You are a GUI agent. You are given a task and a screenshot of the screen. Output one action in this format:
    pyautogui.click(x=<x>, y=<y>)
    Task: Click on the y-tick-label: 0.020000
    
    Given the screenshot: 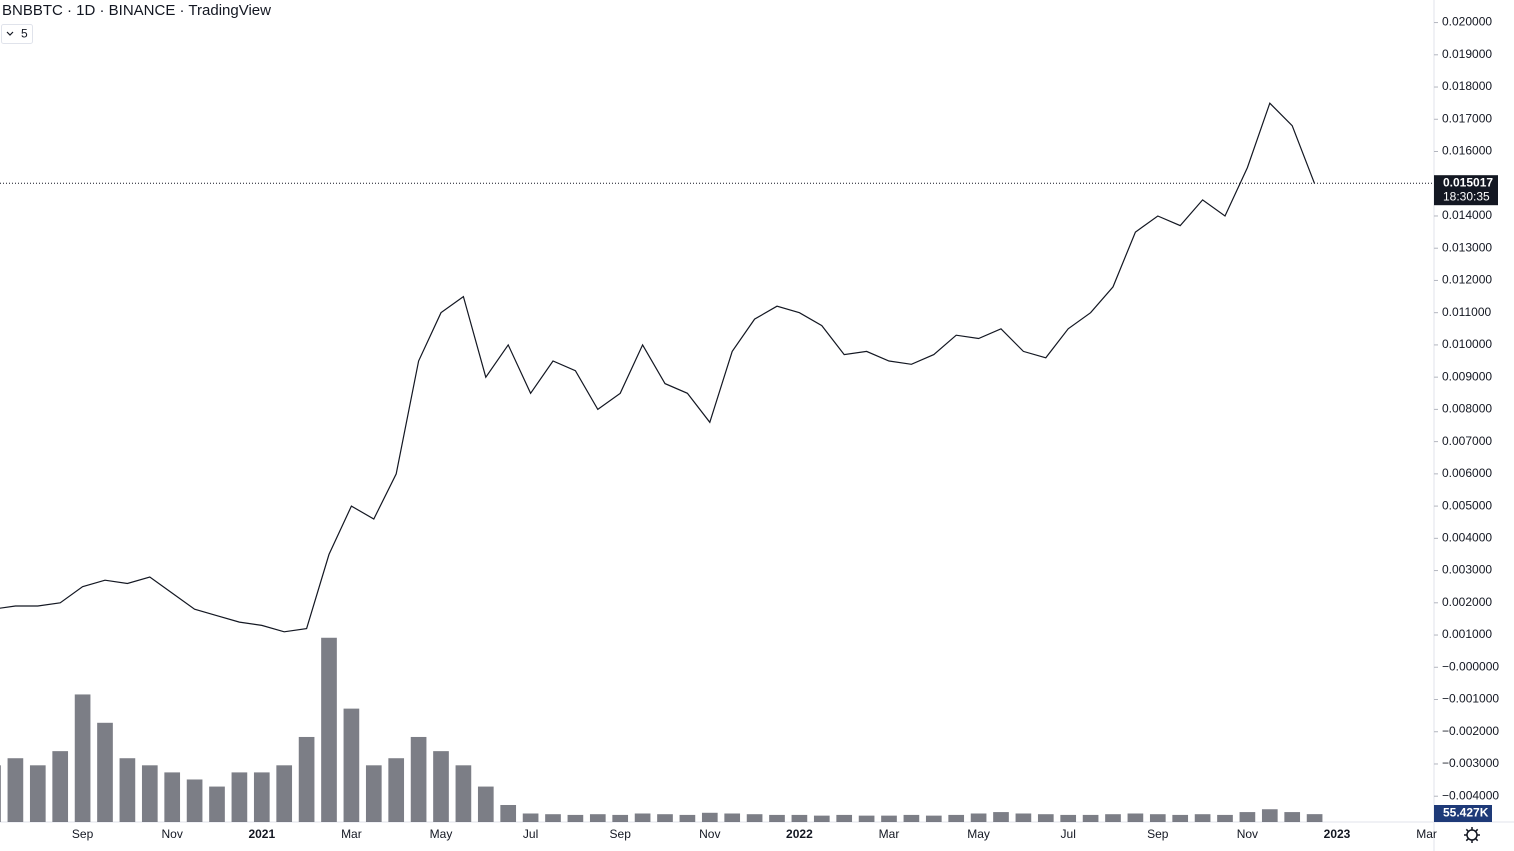 What is the action you would take?
    pyautogui.click(x=1467, y=22)
    